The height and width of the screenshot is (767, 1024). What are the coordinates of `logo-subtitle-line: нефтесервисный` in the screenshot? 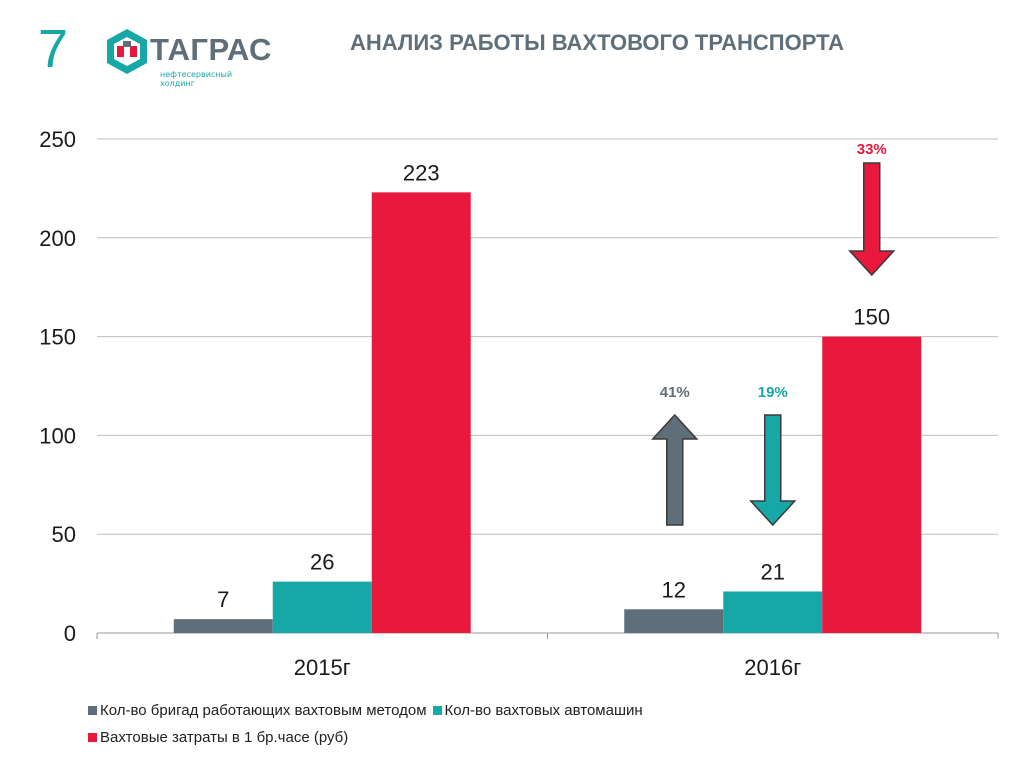 It's located at (196, 74).